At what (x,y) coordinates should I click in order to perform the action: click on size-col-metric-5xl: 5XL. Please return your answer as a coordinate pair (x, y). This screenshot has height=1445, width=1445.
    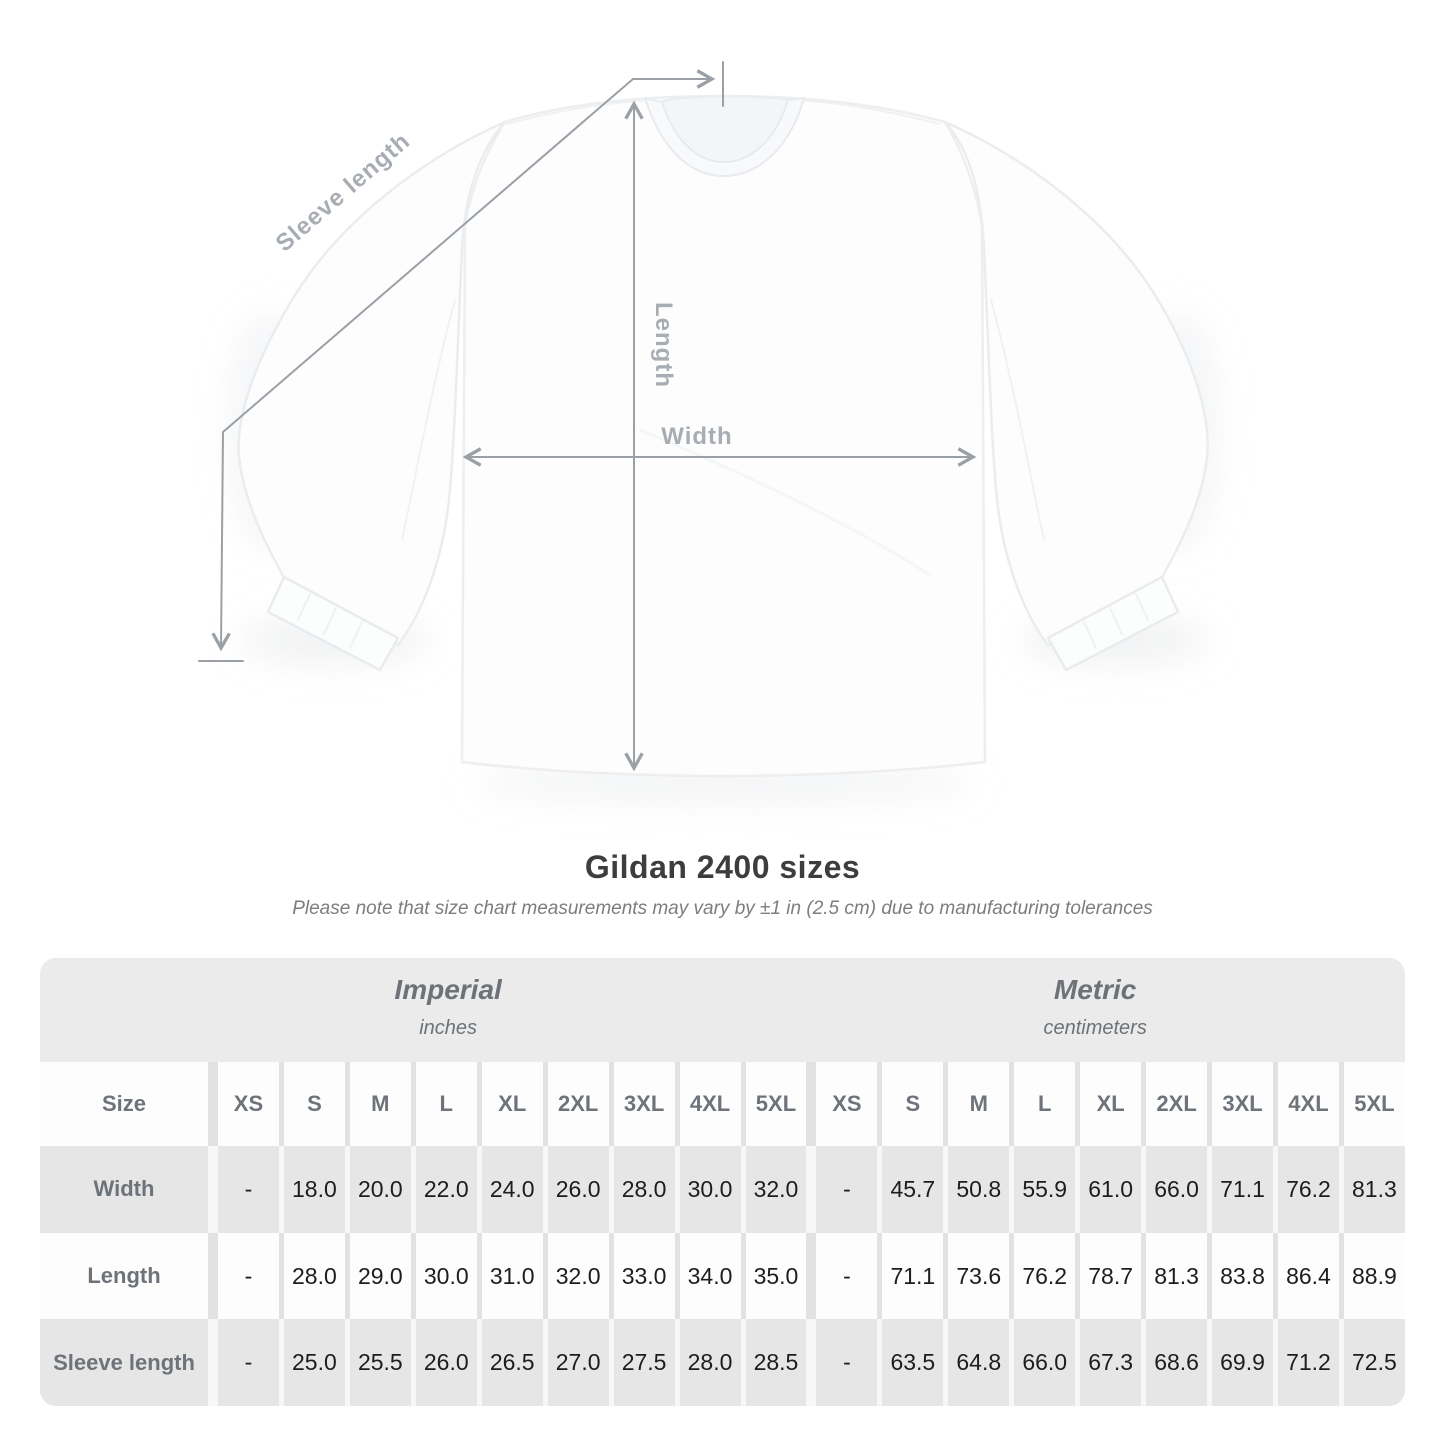
    Looking at the image, I should click on (1374, 1104).